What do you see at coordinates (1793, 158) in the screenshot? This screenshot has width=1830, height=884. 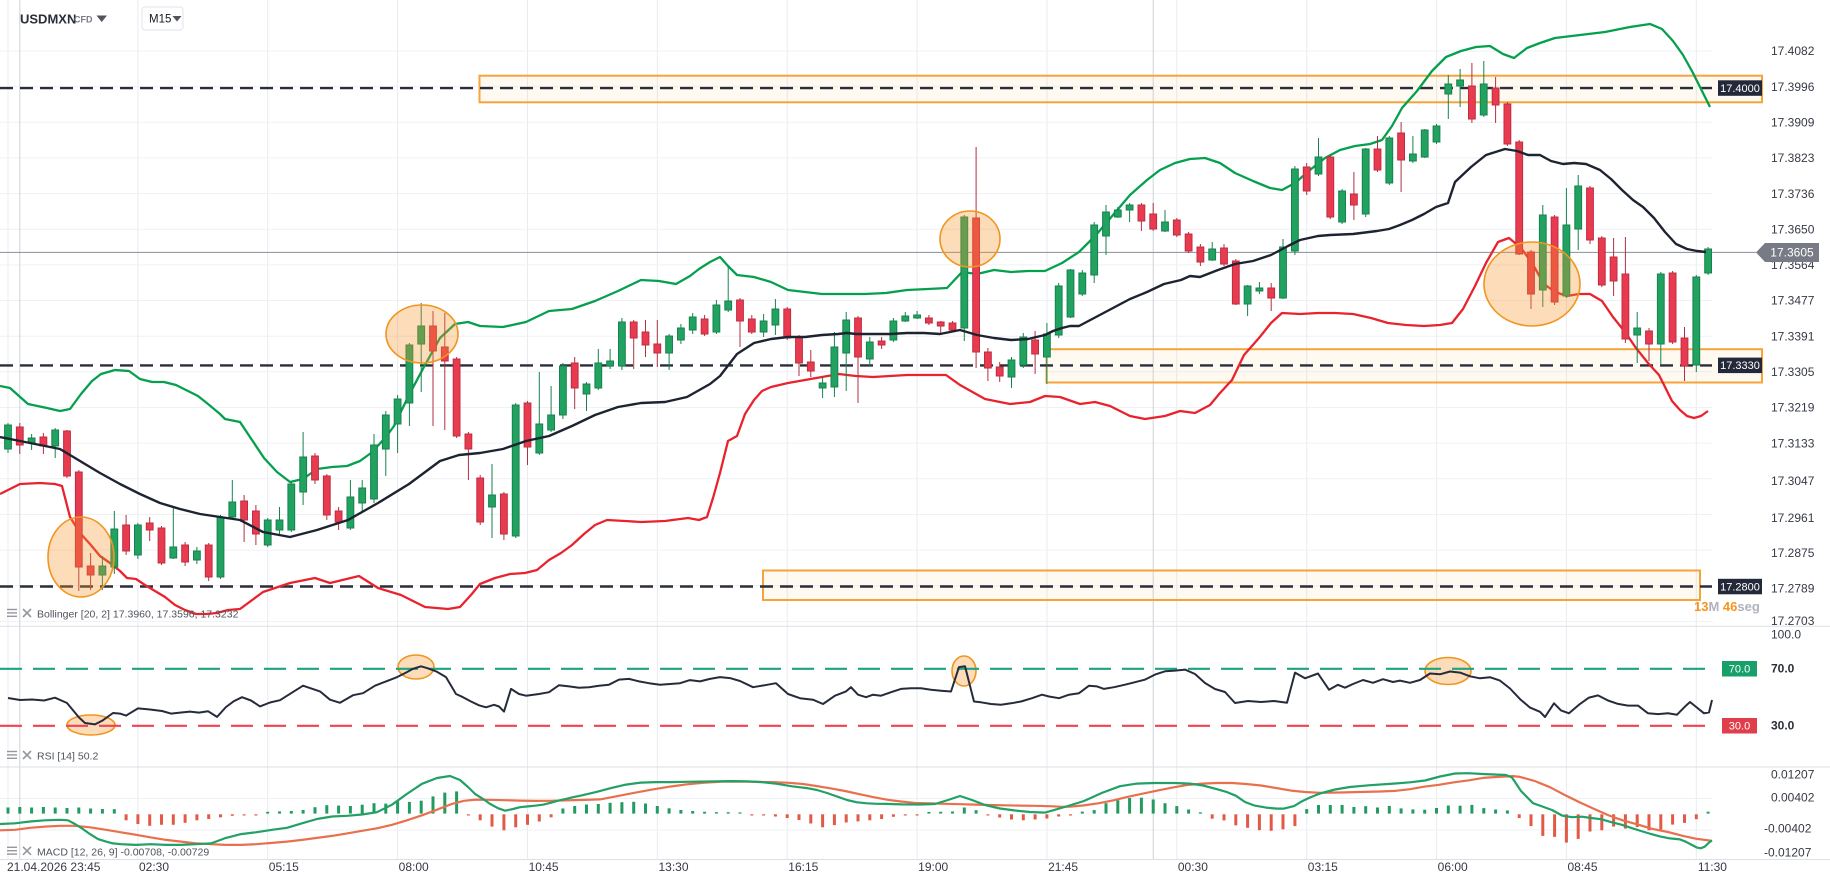 I see `svg-text: 17.3823` at bounding box center [1793, 158].